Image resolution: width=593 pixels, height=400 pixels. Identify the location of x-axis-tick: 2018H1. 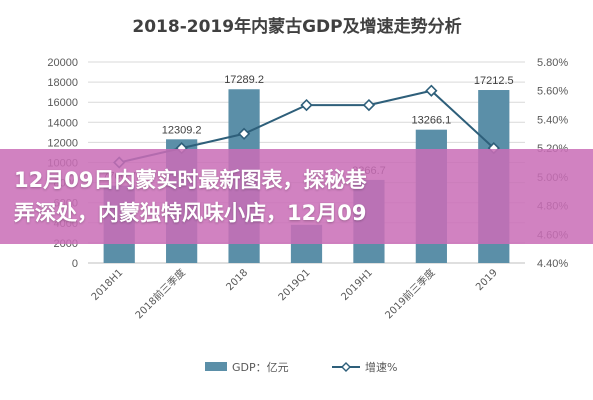
(108, 285).